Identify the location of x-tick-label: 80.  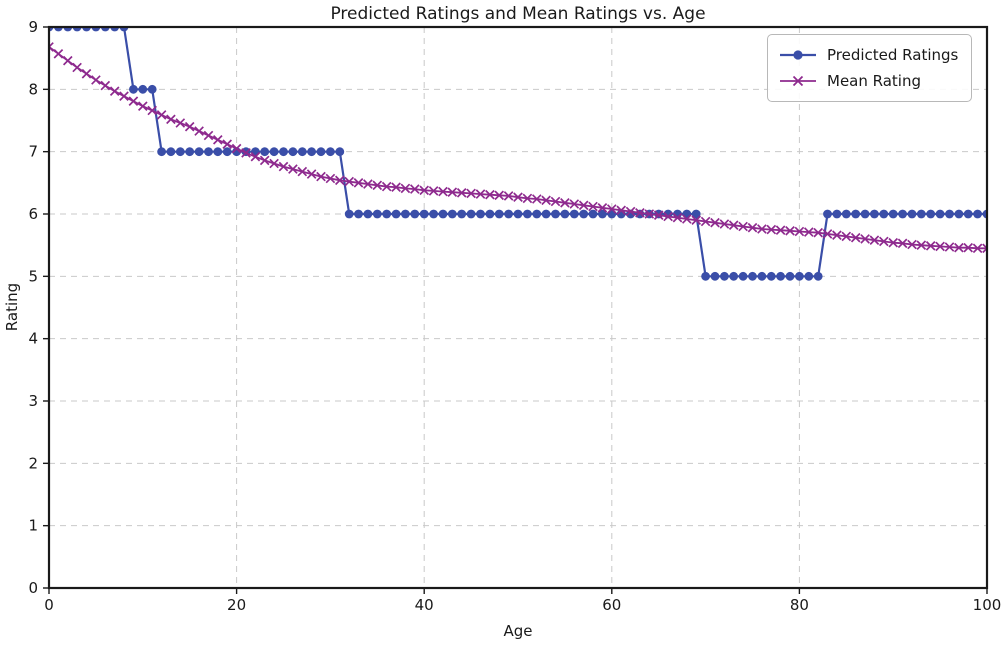
(799, 605).